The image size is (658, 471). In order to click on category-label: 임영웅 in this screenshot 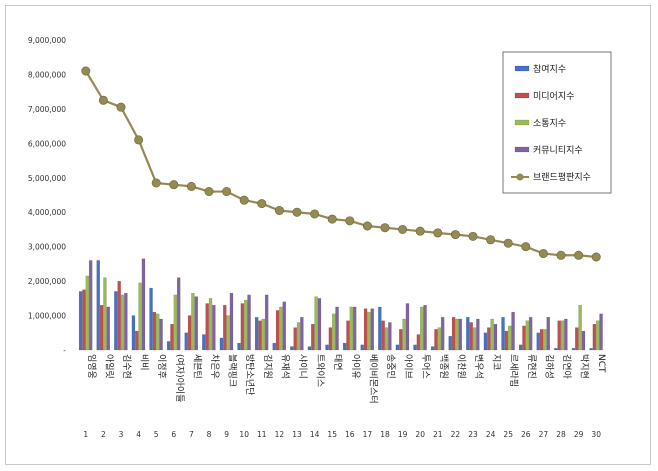, I will do `click(92, 366)`.